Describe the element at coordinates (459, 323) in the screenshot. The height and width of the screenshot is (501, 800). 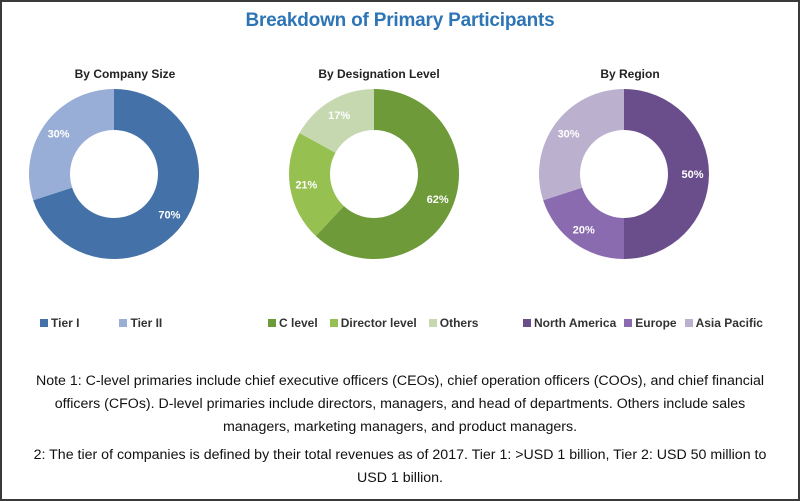
I see `legend-label: Others` at that location.